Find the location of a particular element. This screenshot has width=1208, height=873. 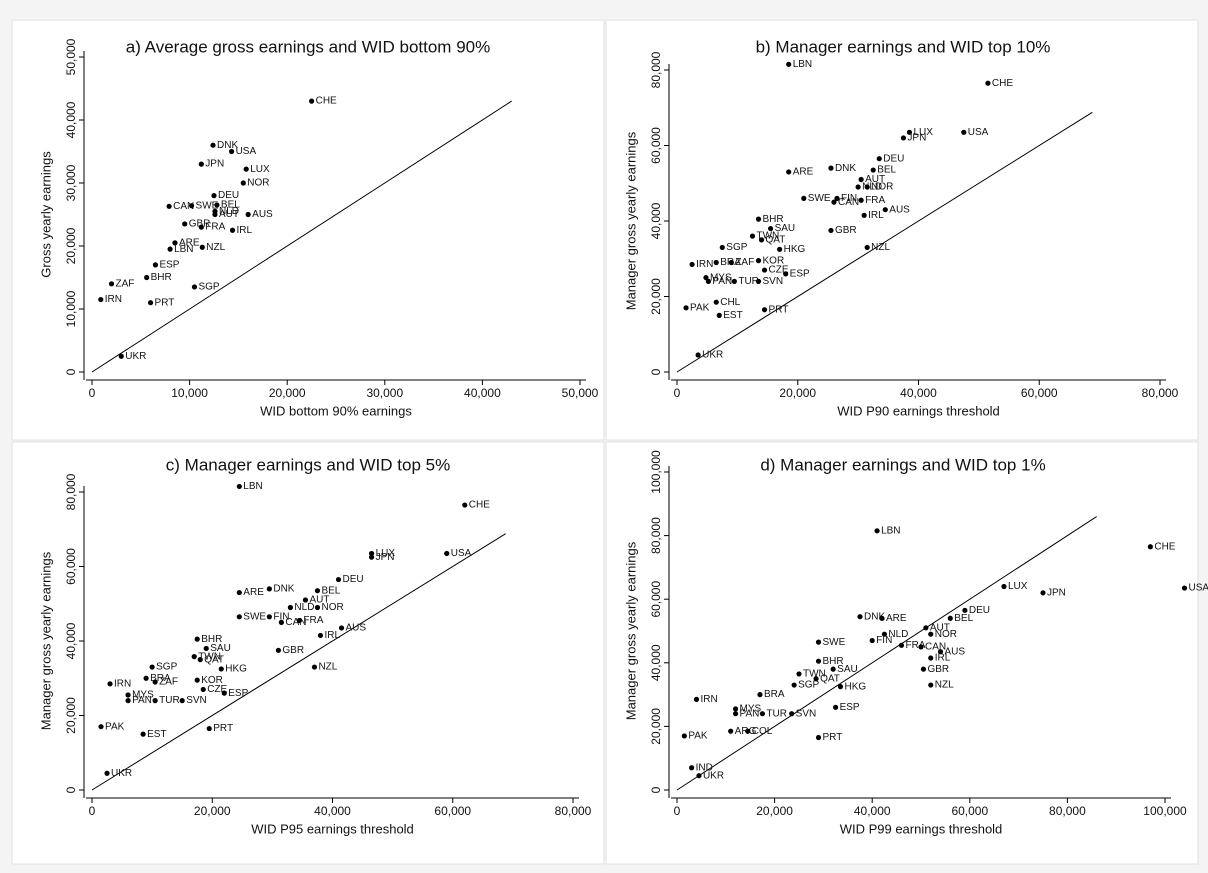

point-label: USA is located at coordinates (461, 553).